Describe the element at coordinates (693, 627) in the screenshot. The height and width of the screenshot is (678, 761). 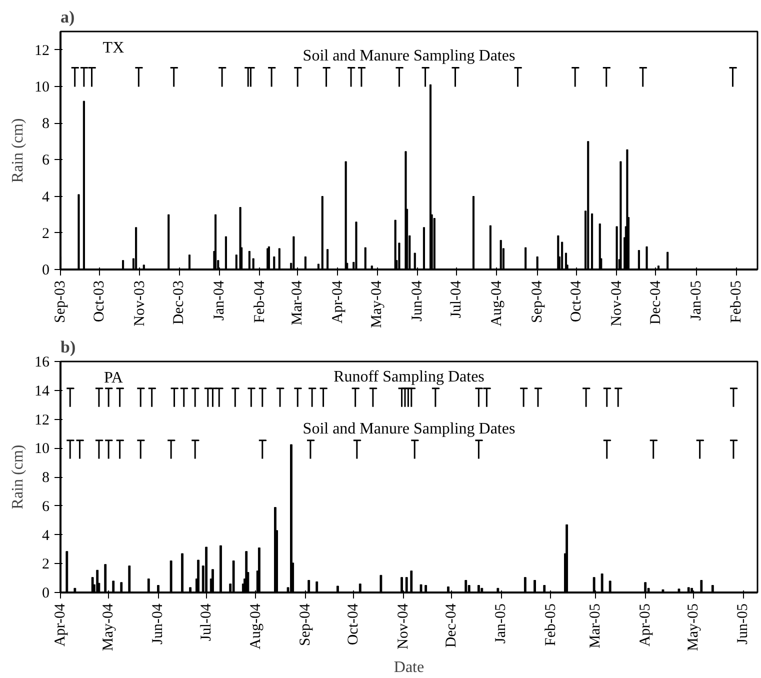
I see `x-tick-label: May-05` at that location.